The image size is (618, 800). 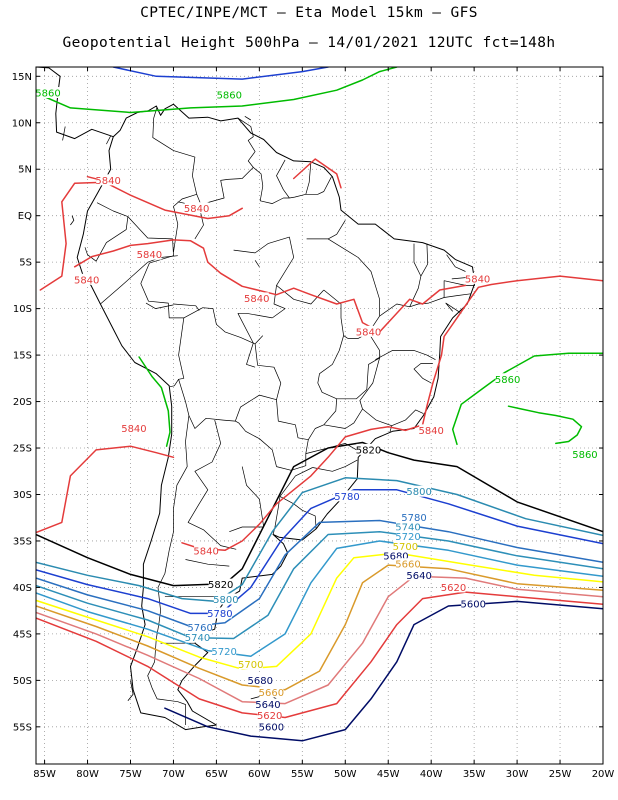 I want to click on contour-label: 5720, so click(x=407, y=537).